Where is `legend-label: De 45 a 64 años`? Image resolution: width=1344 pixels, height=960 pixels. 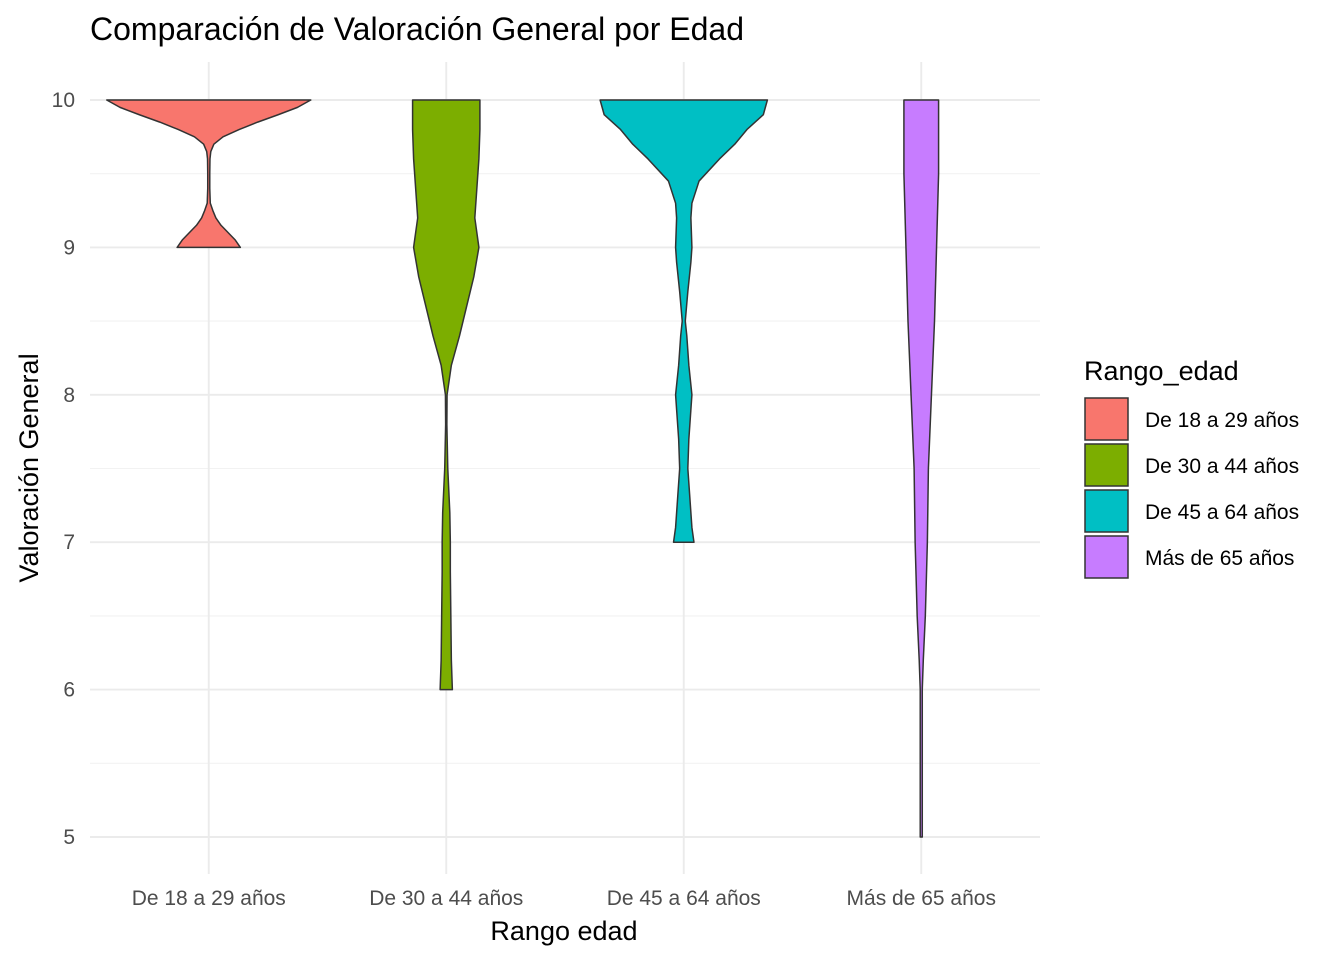 legend-label: De 45 a 64 años is located at coordinates (1222, 512).